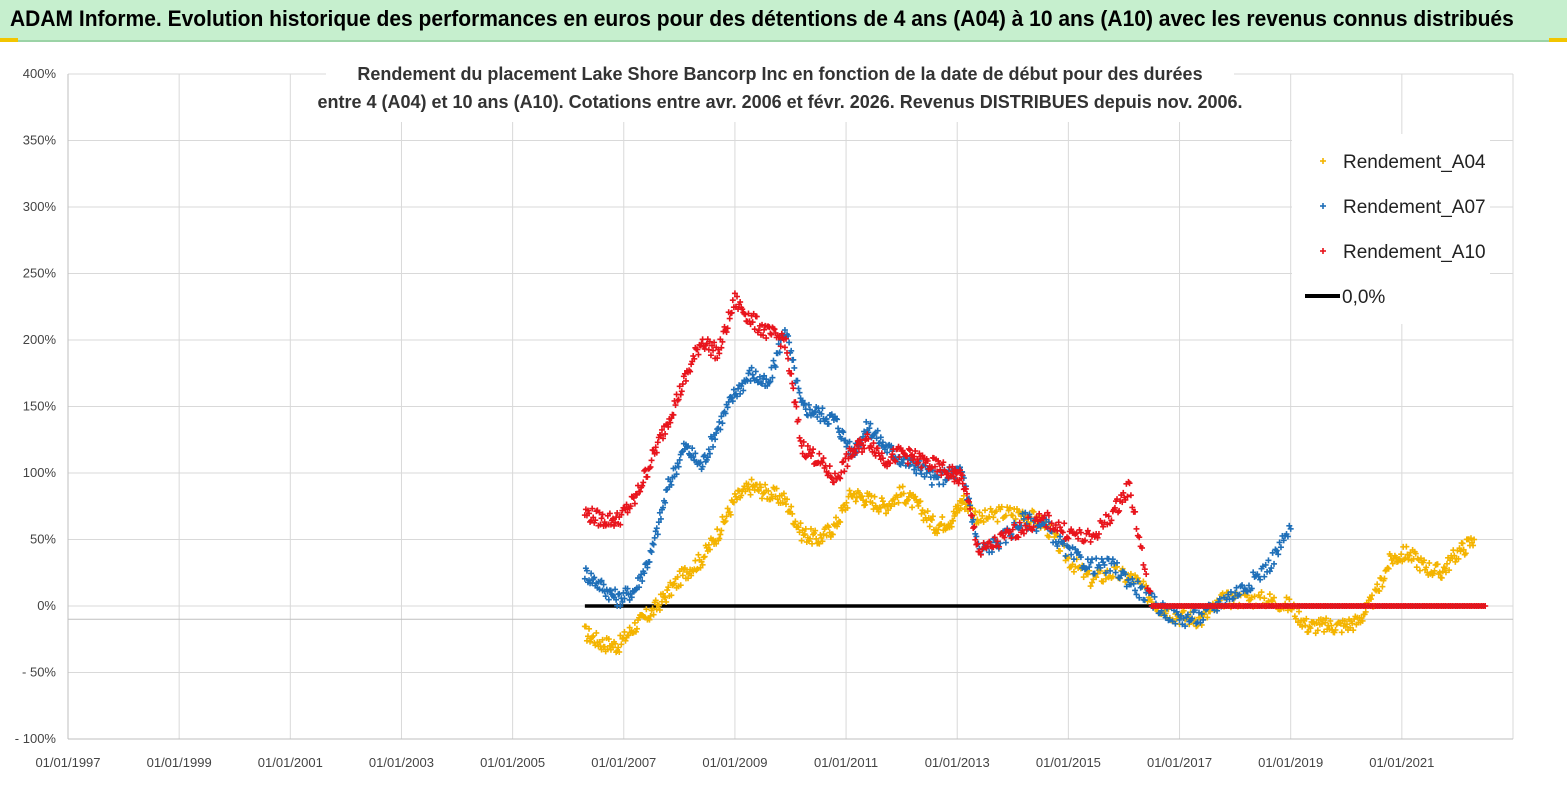 This screenshot has width=1567, height=790. What do you see at coordinates (40, 406) in the screenshot?
I see `y-tick-label: 150%` at bounding box center [40, 406].